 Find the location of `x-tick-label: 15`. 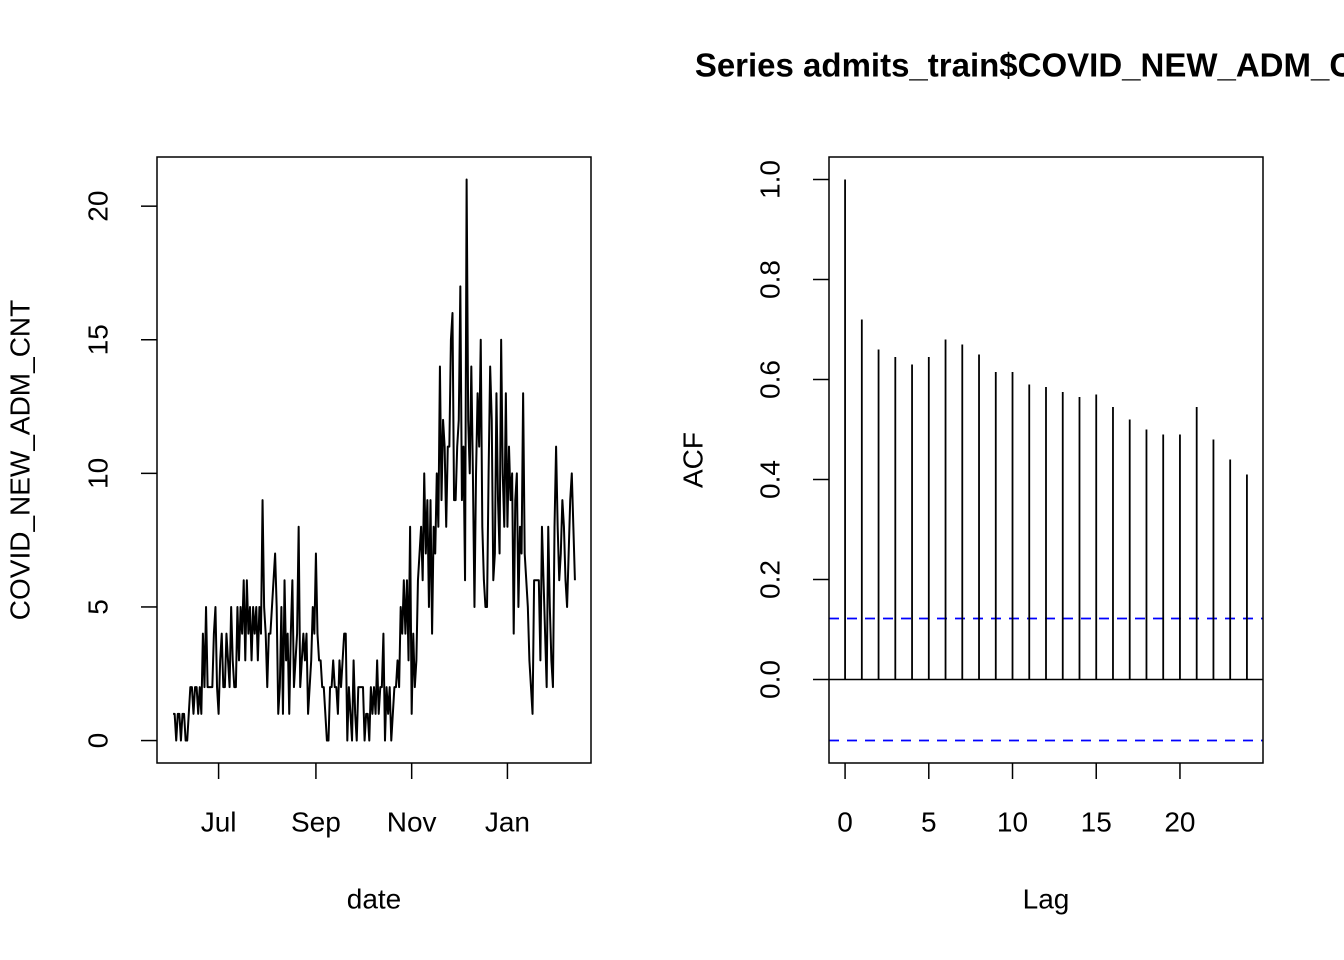

x-tick-label: 15 is located at coordinates (1096, 821).